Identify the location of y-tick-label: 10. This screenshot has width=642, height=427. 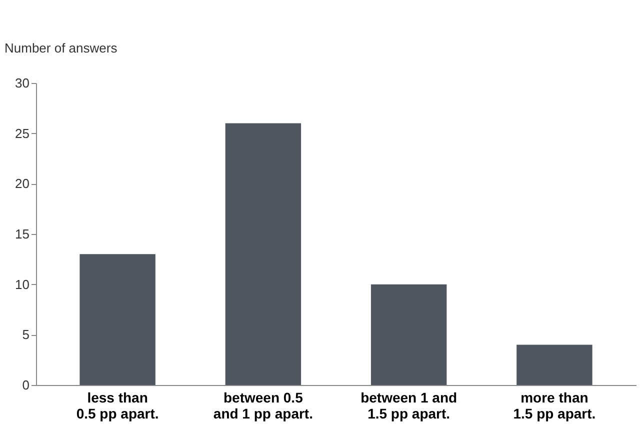
(22, 284).